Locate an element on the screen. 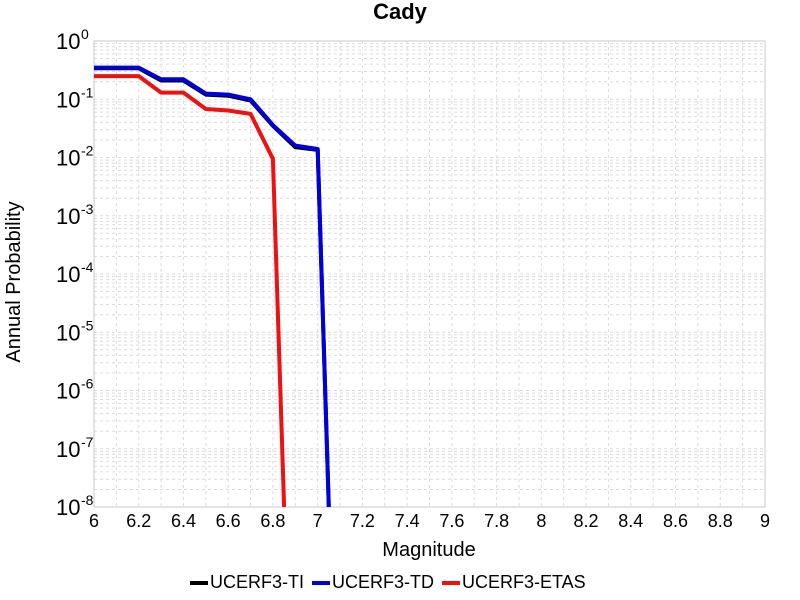 This screenshot has width=800, height=600. x-tick-label: 7 is located at coordinates (318, 521).